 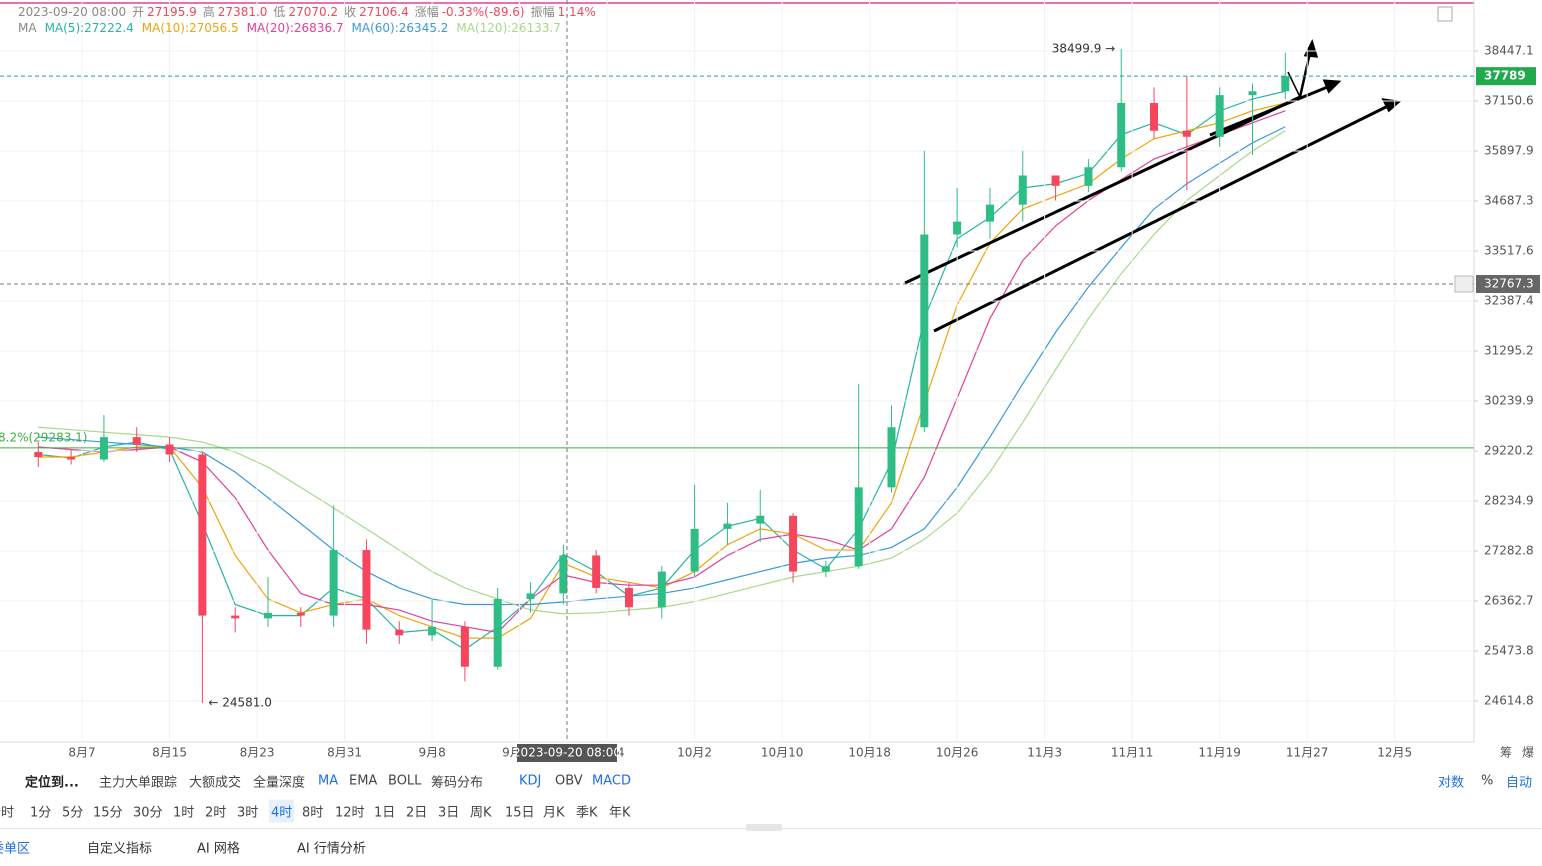 I want to click on interval-button: 4时, so click(x=282, y=811).